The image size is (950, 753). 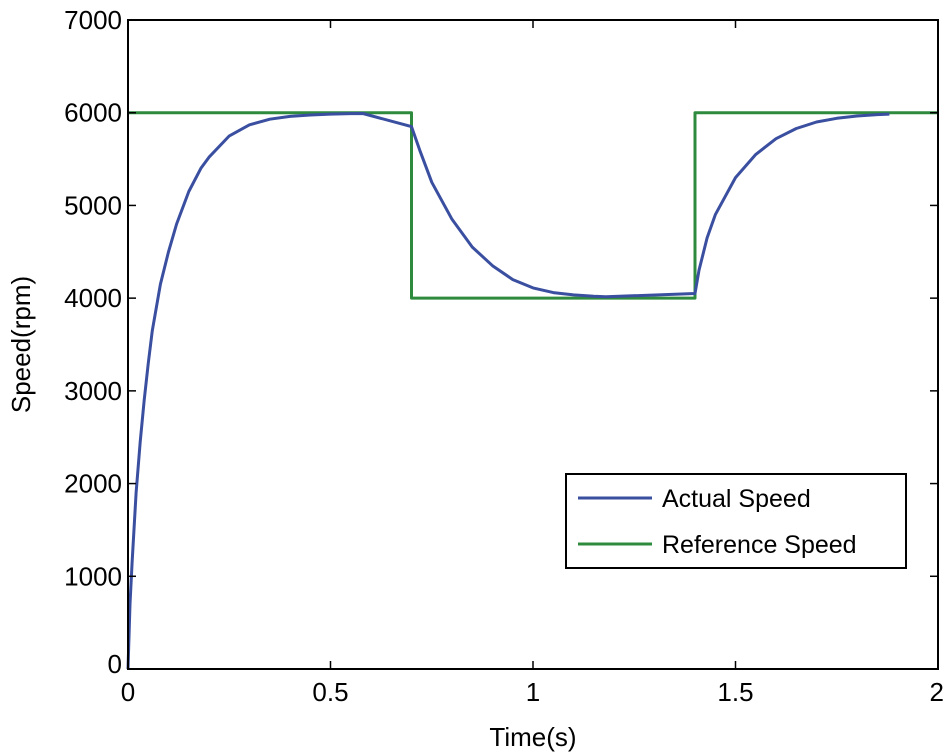 I want to click on y-tick-label: 1000, so click(x=93, y=576).